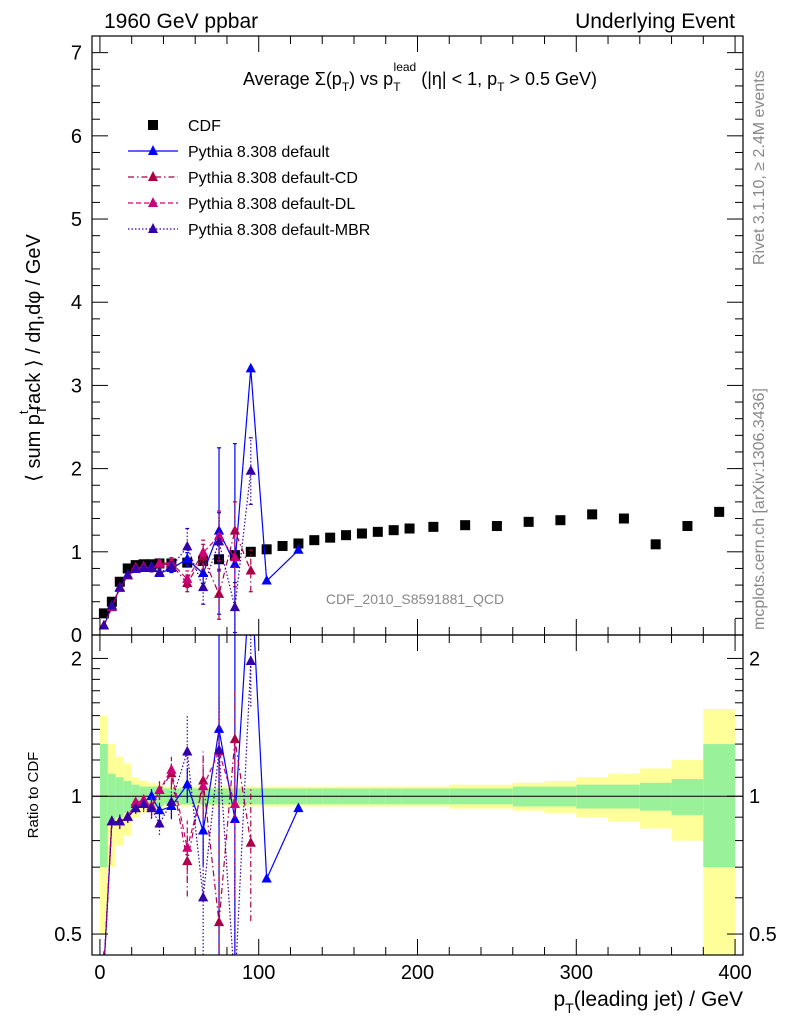 The width and height of the screenshot is (786, 1024). I want to click on legend-label: CDF, so click(204, 126).